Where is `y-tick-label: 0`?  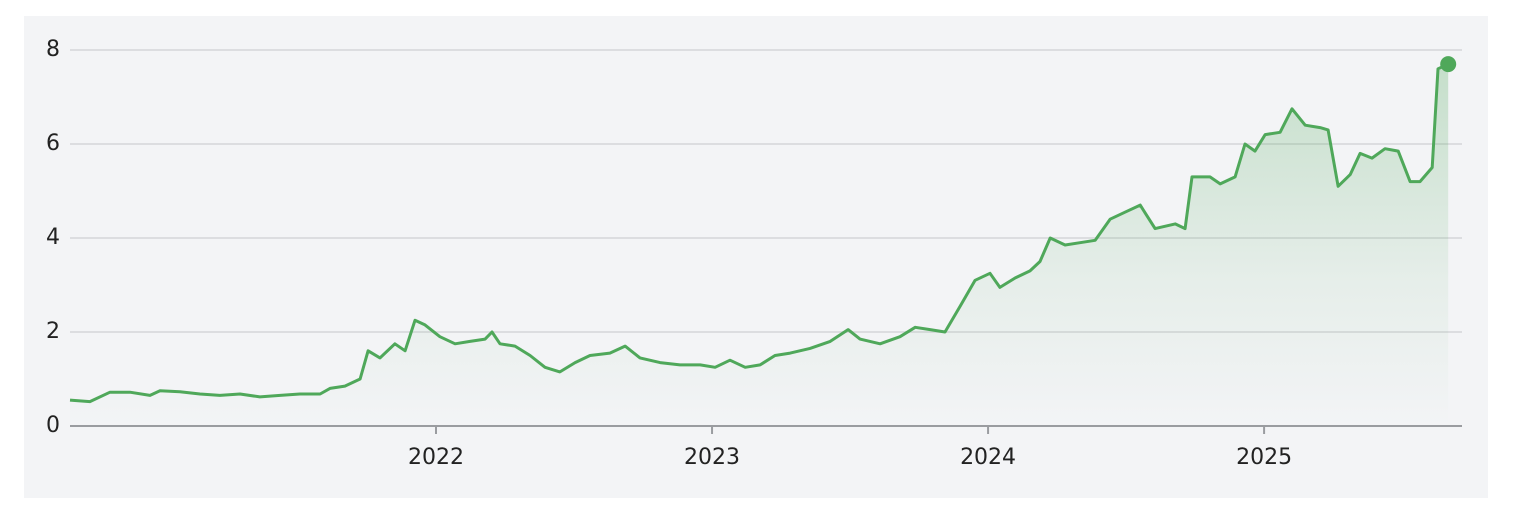
y-tick-label: 0 is located at coordinates (53, 425).